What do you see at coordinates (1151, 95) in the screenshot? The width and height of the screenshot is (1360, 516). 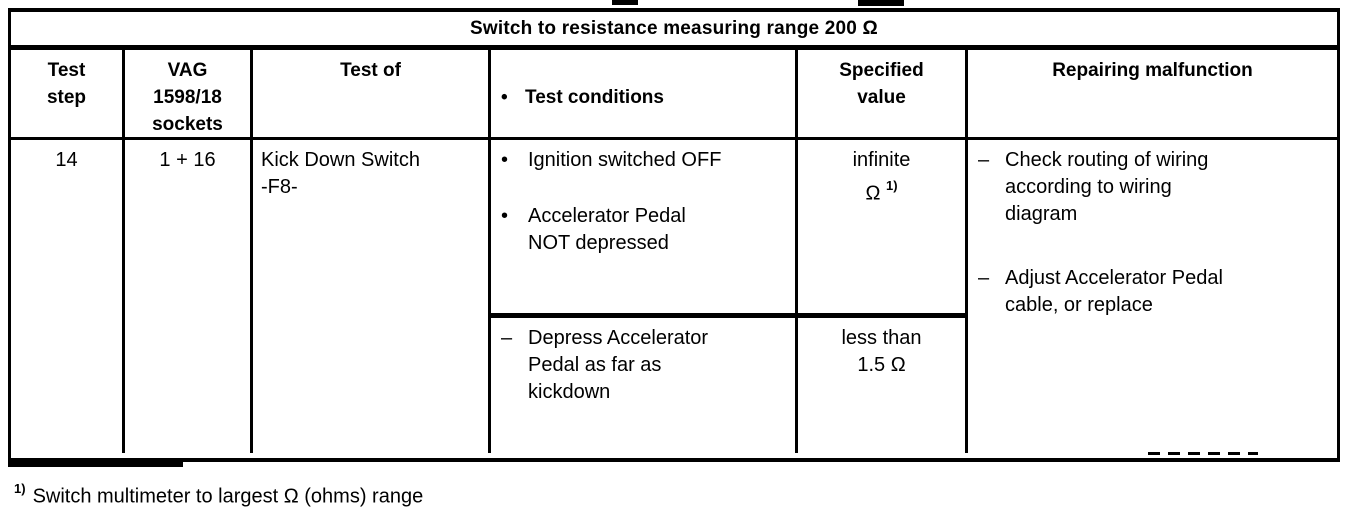 I see `header-repairing-malfunction: Repairing malfunction` at bounding box center [1151, 95].